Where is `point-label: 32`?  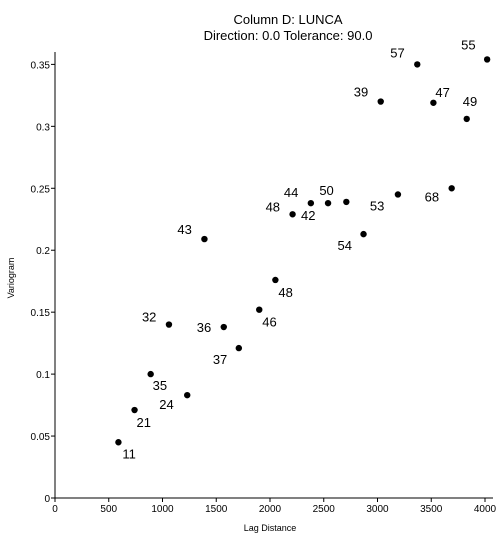
point-label: 32 is located at coordinates (149, 317).